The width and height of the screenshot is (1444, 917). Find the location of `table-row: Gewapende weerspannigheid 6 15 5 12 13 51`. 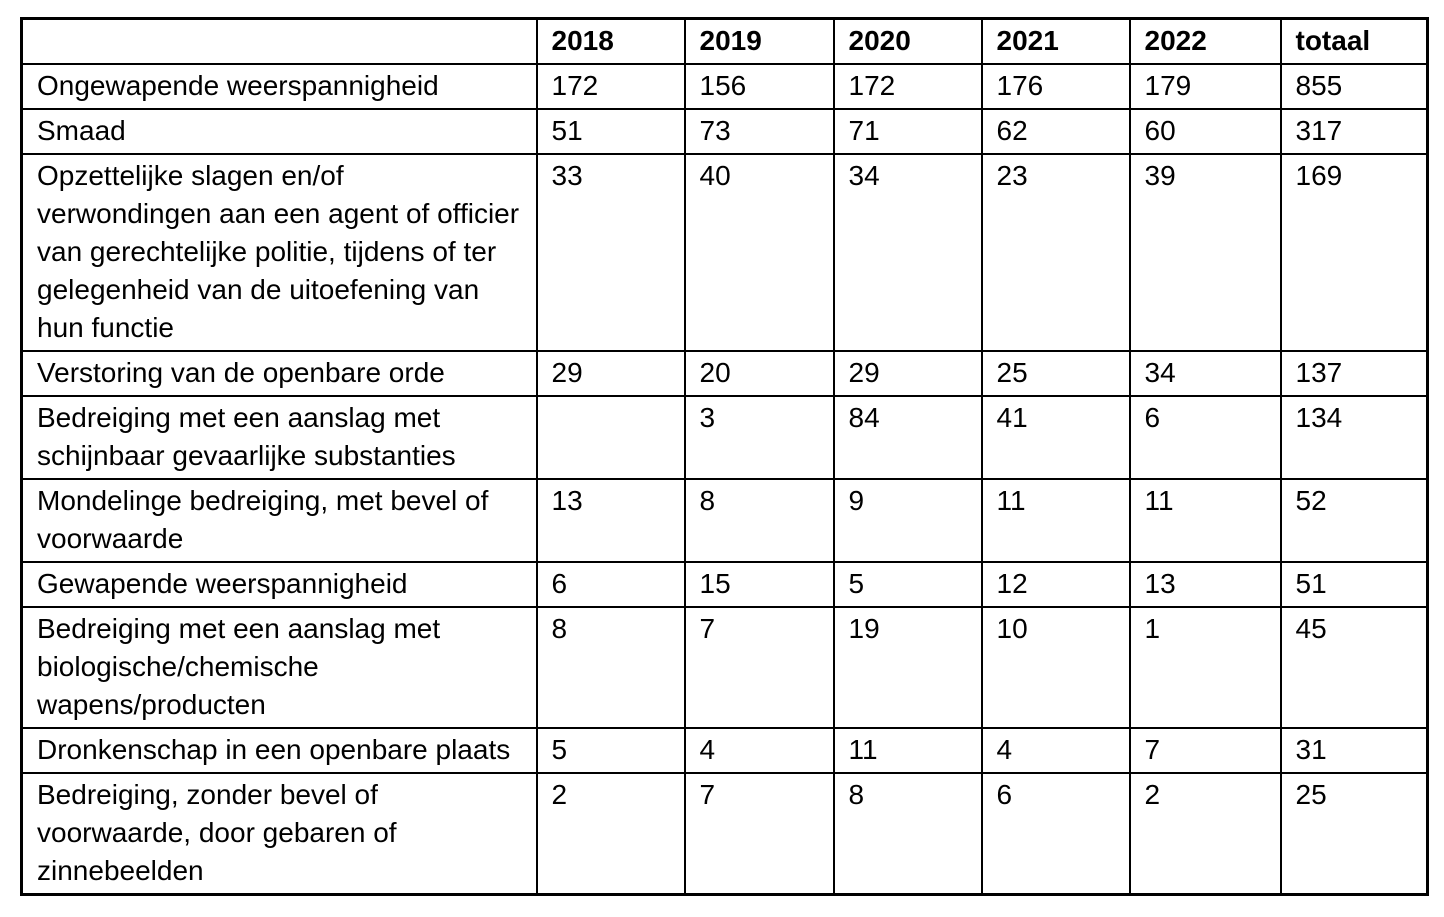

table-row: Gewapende weerspannigheid 6 15 5 12 13 51 is located at coordinates (724, 584).